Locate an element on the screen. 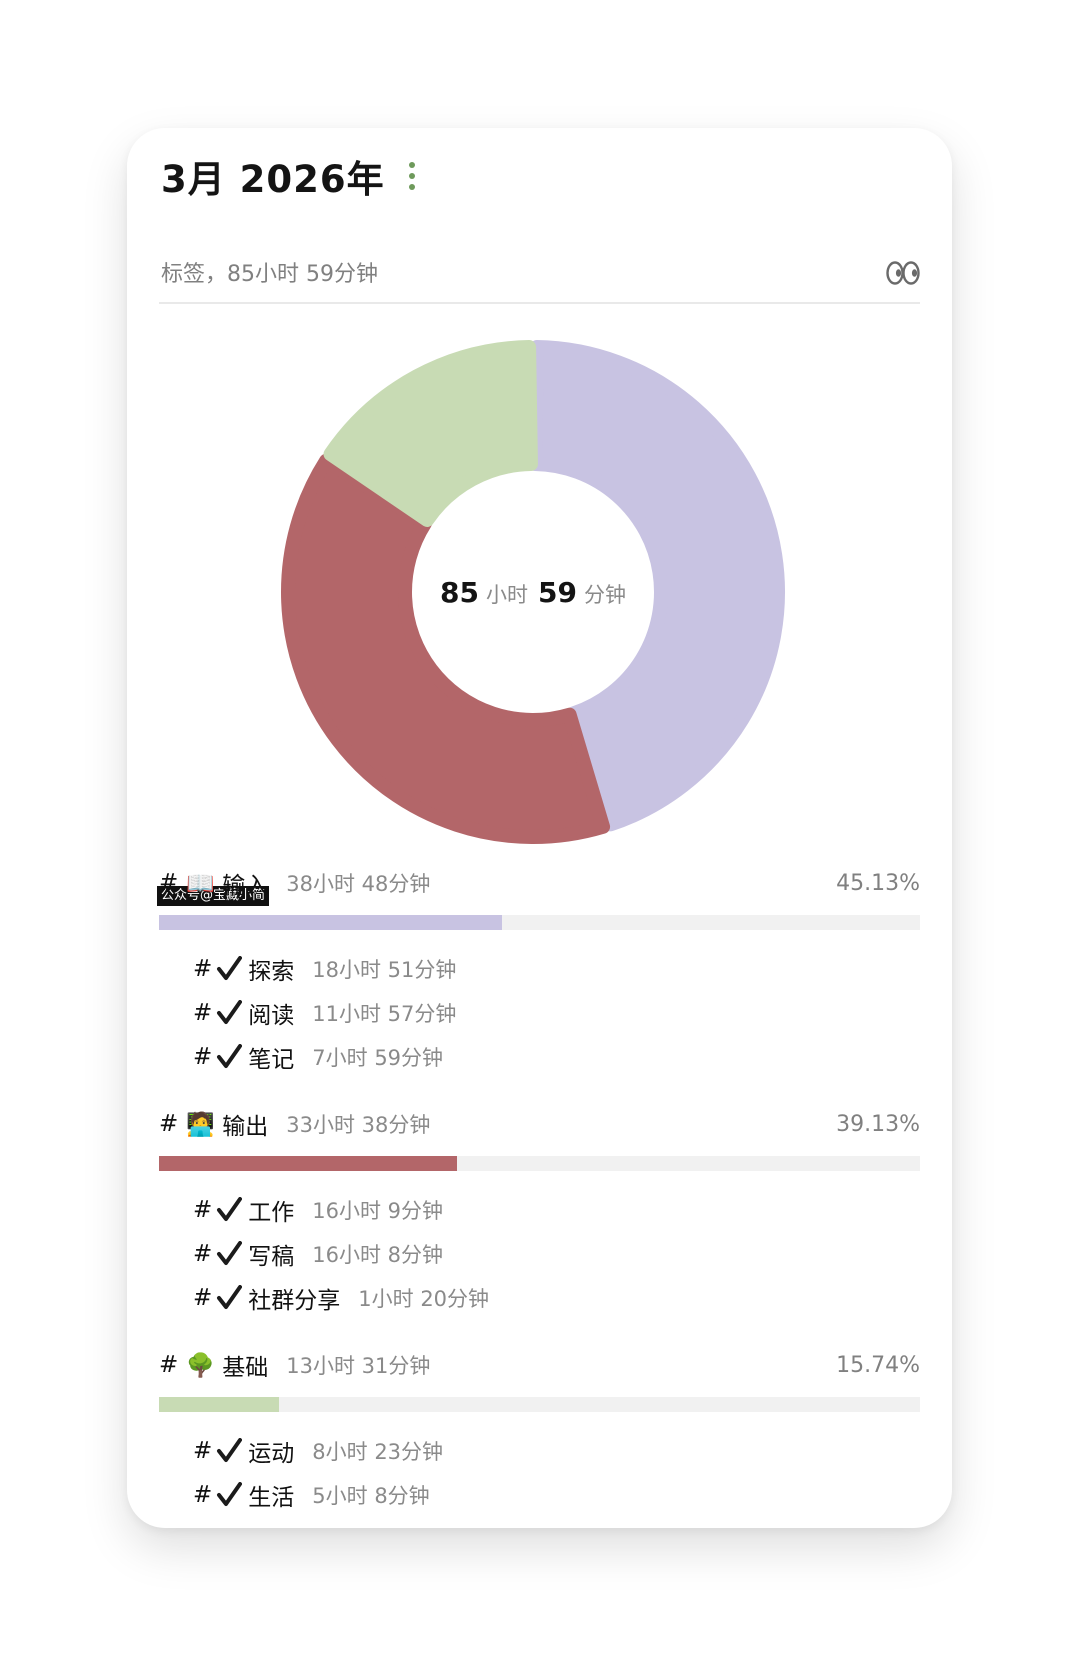 Image resolution: width=1080 pixels, height=1658 pixels. subtag-row: # 社群分享 1小时 20分钟 is located at coordinates (556, 1298).